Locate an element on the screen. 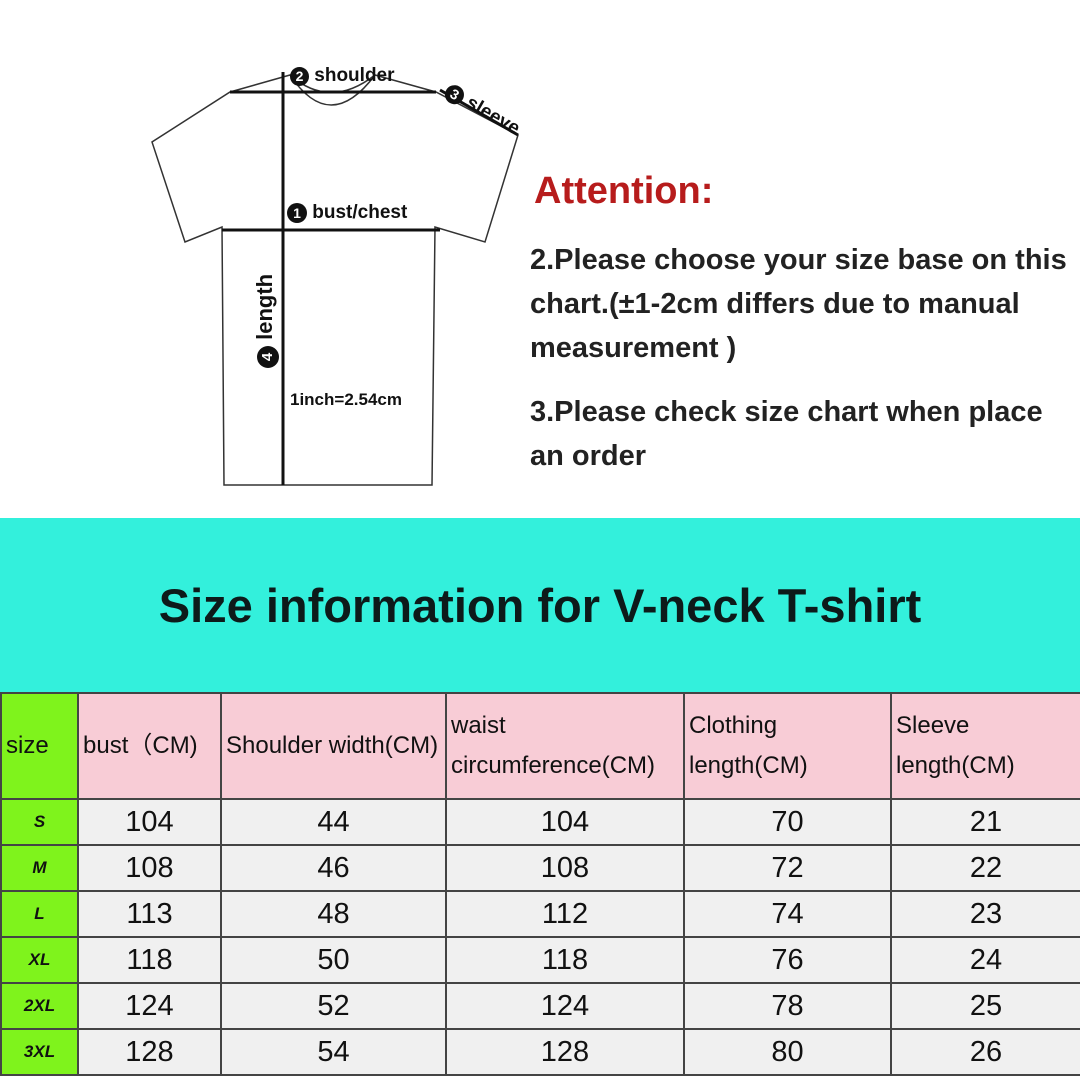  cell-length: 70 is located at coordinates (787, 822).